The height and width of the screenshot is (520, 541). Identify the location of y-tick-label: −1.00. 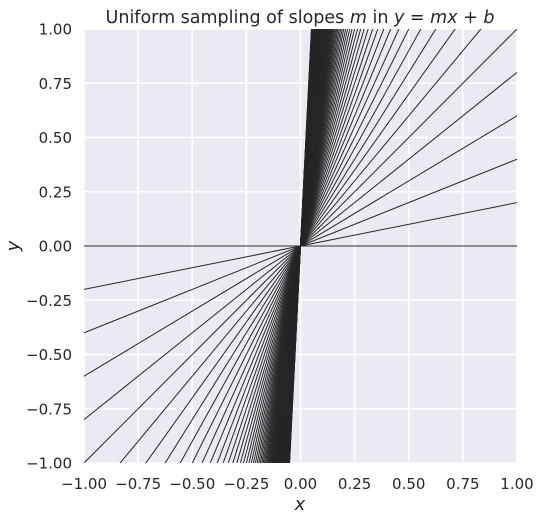
(49, 464).